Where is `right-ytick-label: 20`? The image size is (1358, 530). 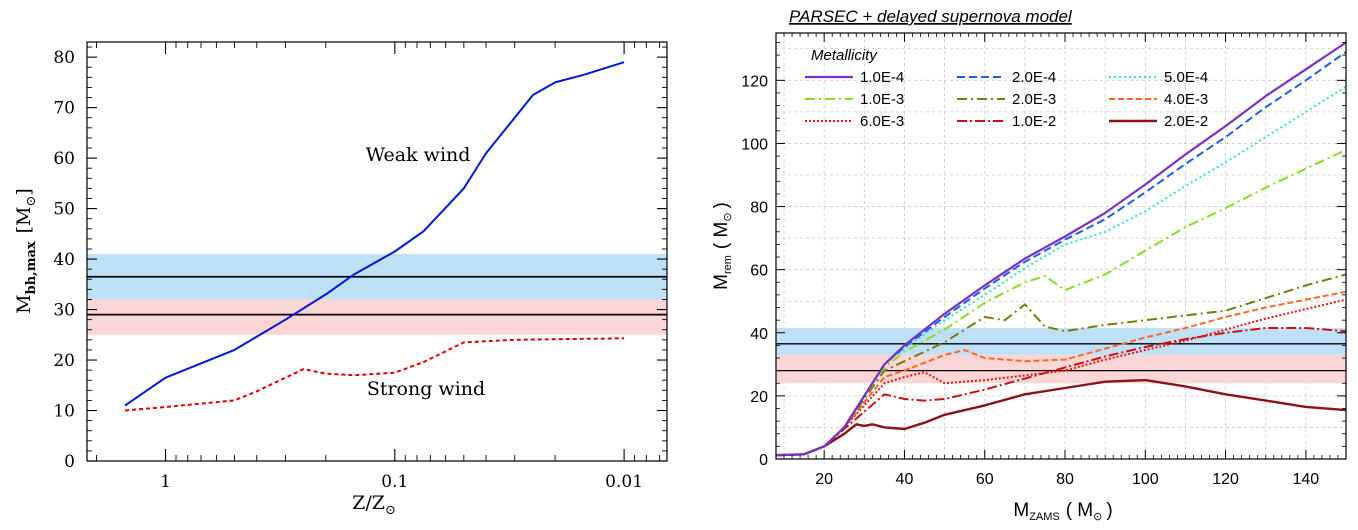 right-ytick-label: 20 is located at coordinates (759, 397).